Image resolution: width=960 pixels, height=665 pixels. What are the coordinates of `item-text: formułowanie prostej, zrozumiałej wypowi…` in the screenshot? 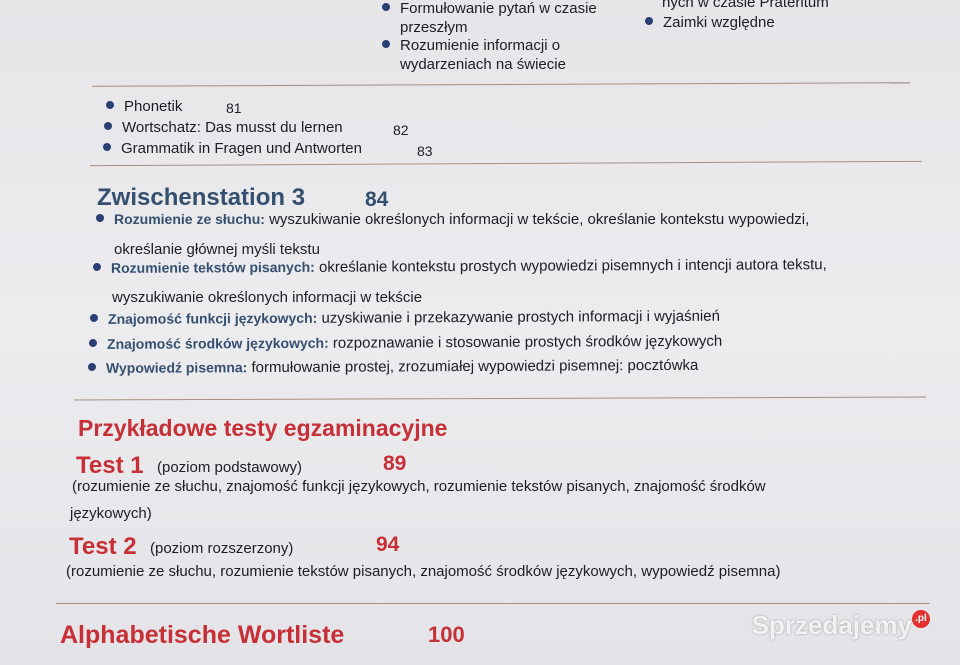 It's located at (473, 366).